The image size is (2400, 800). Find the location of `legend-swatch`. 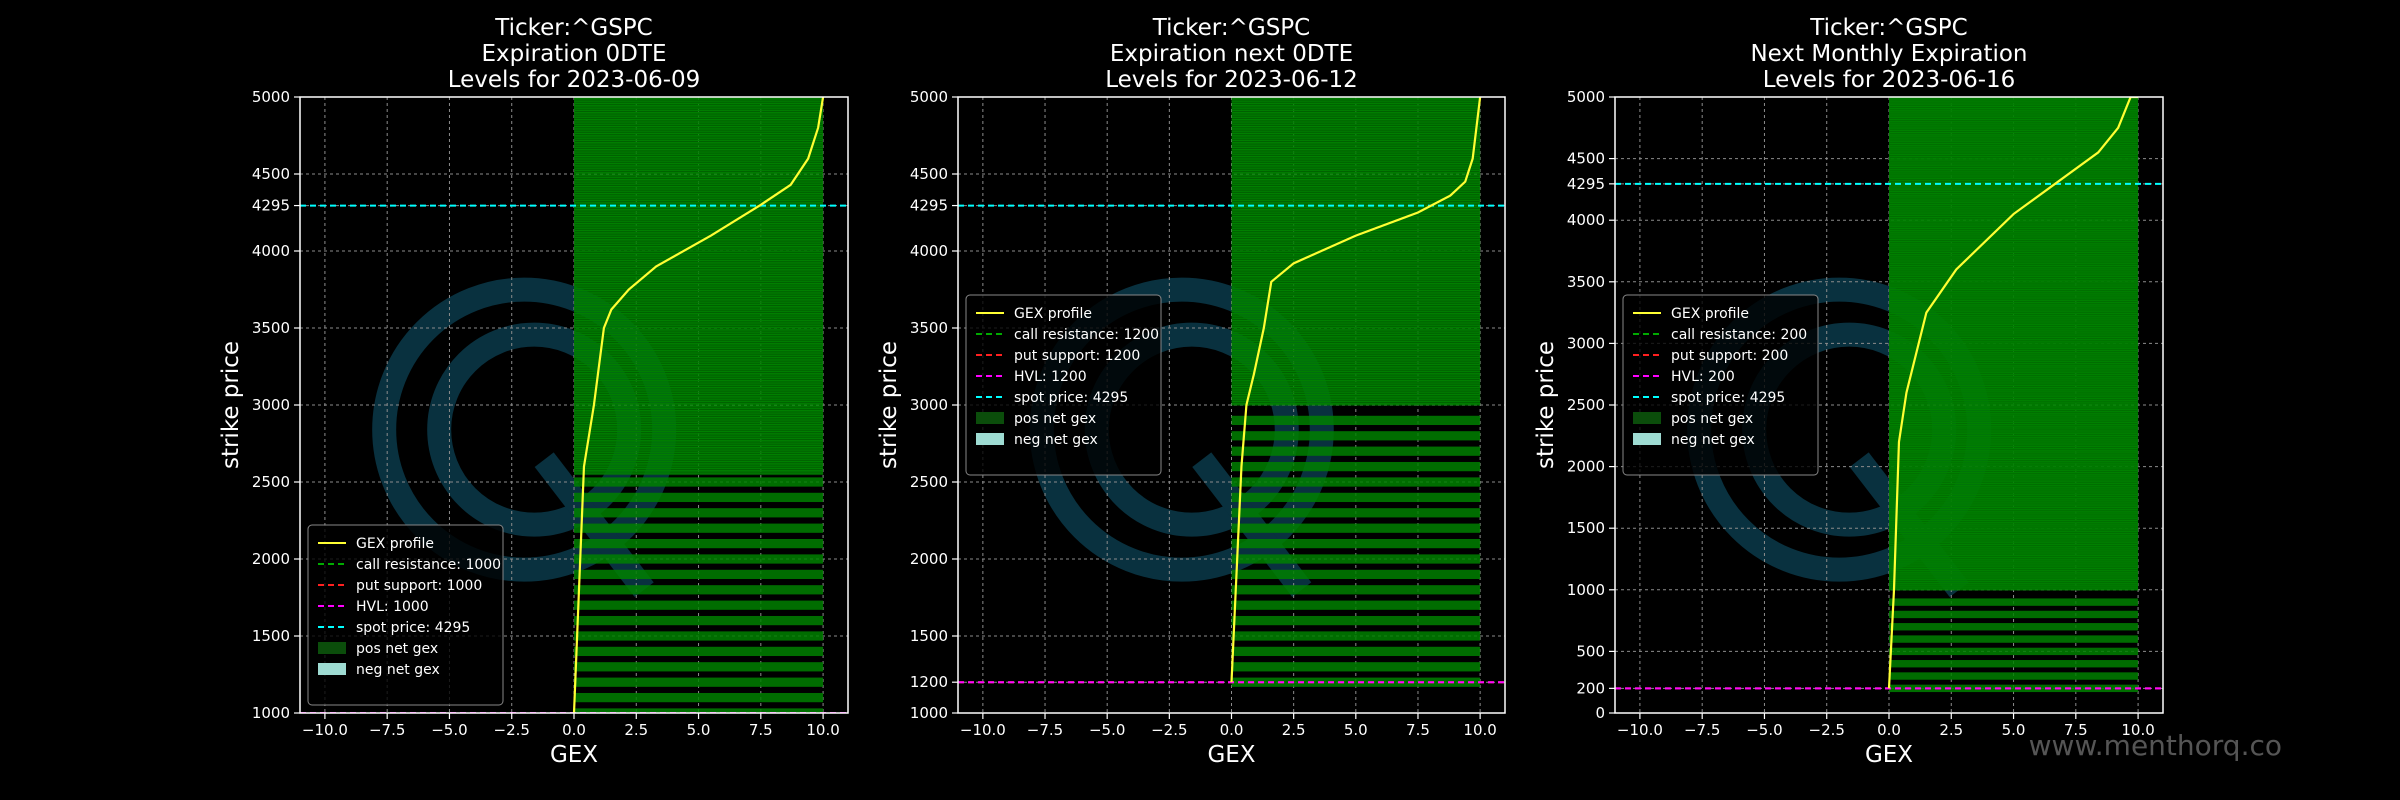

legend-swatch is located at coordinates (990, 418).